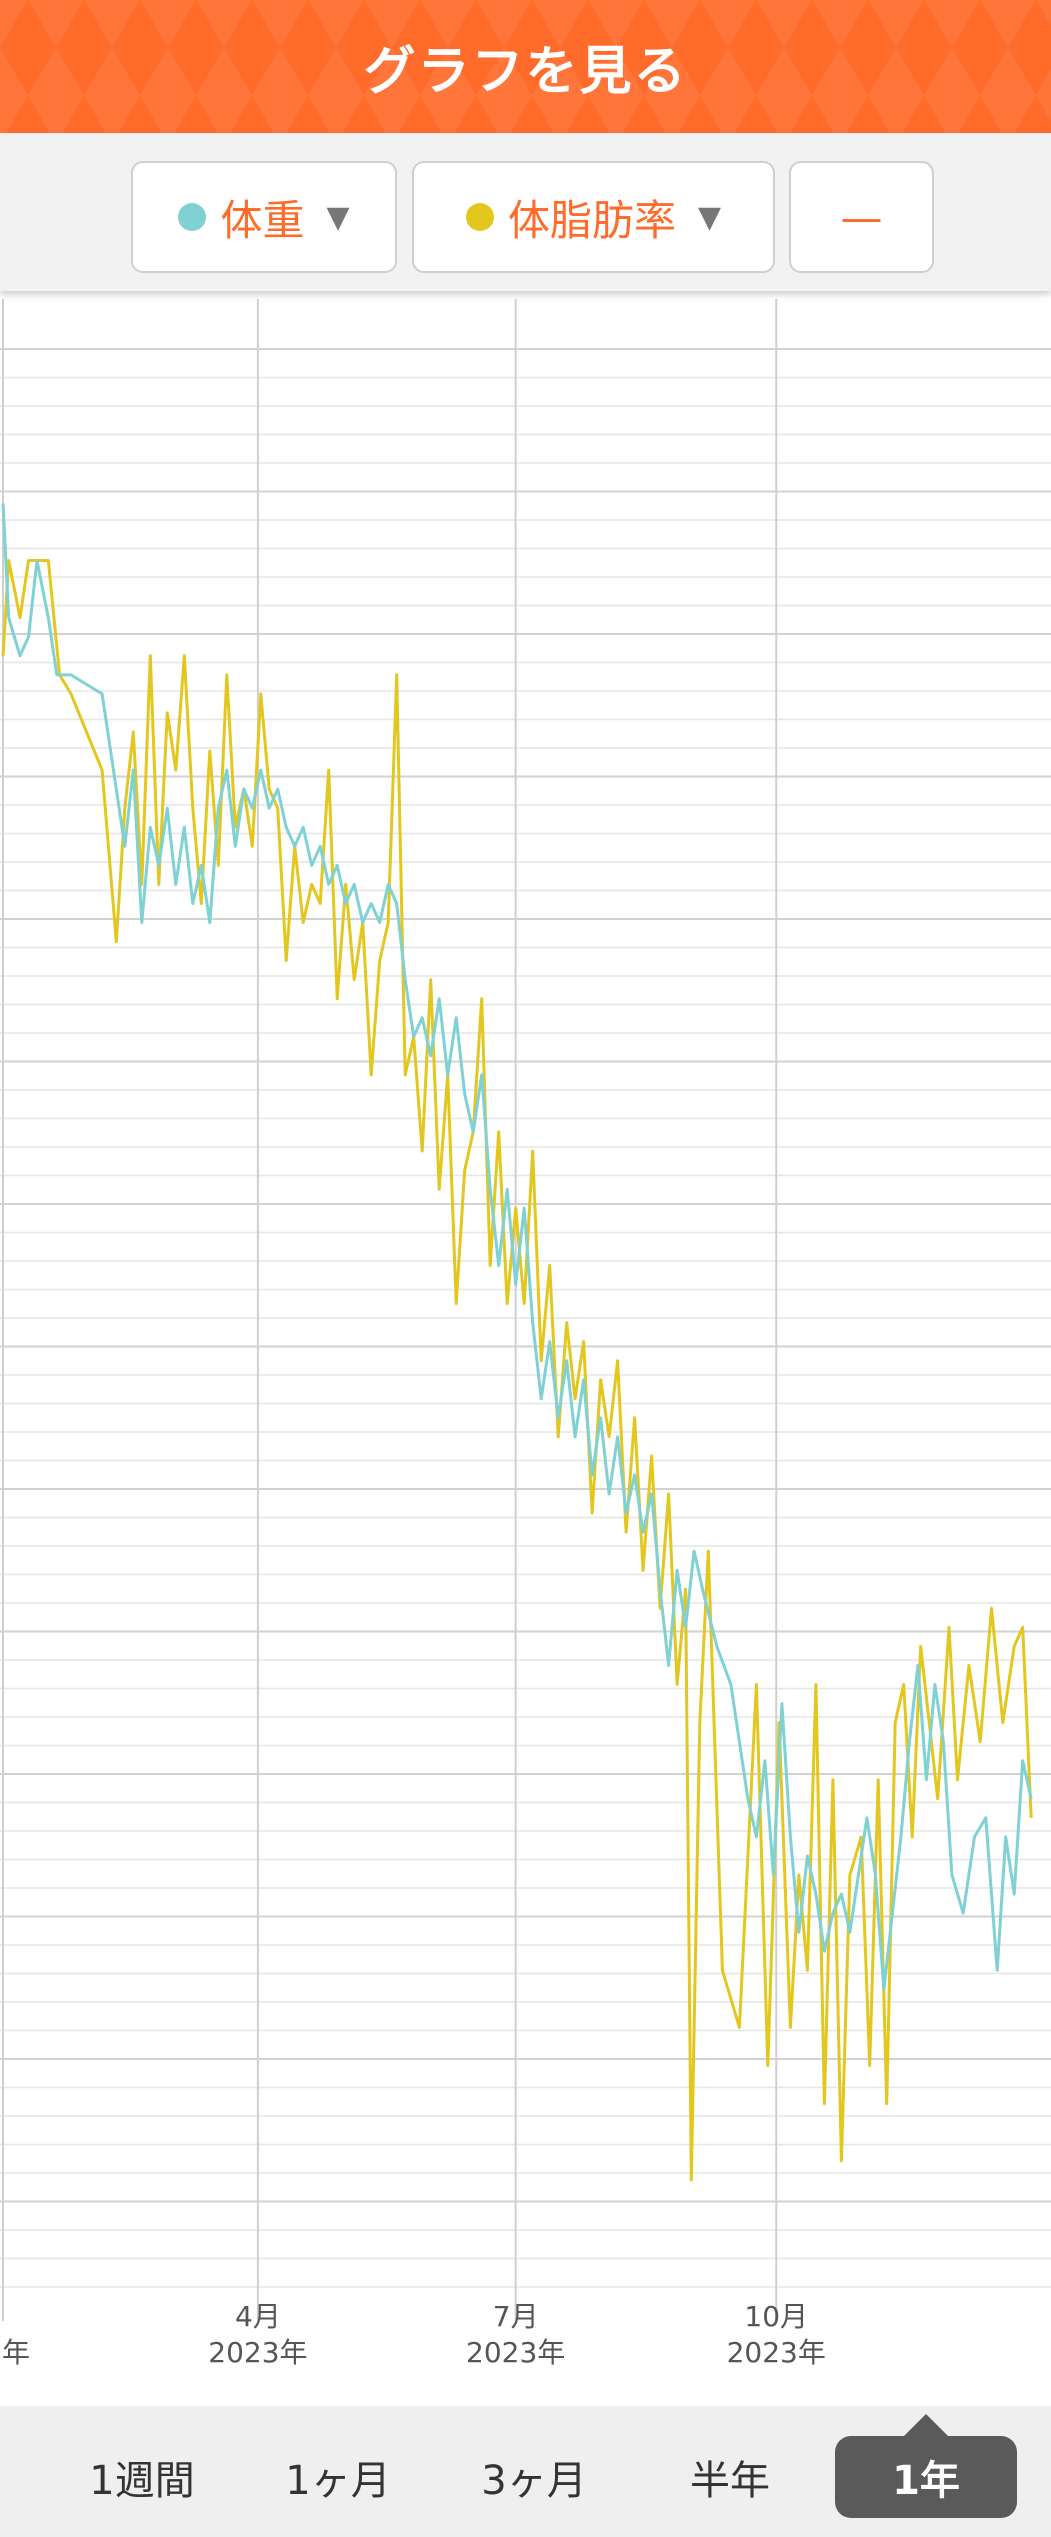  What do you see at coordinates (730, 2481) in the screenshot?
I see `period-half-year-tab: 半年` at bounding box center [730, 2481].